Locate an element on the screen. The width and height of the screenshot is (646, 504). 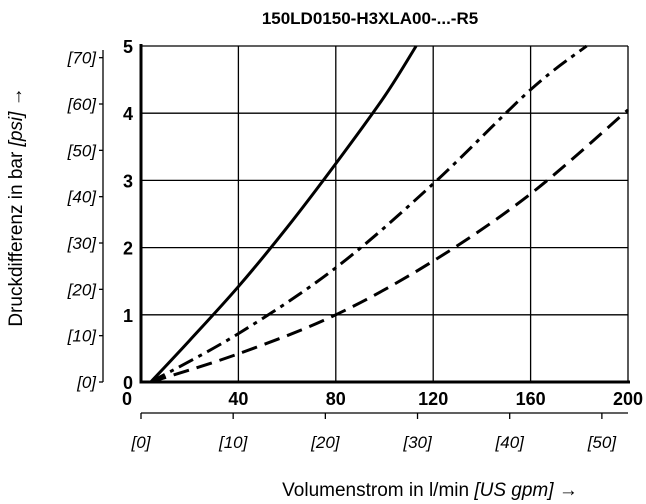
chart-title: 150LD0150-H3XLA00-...-R5 is located at coordinates (370, 18).